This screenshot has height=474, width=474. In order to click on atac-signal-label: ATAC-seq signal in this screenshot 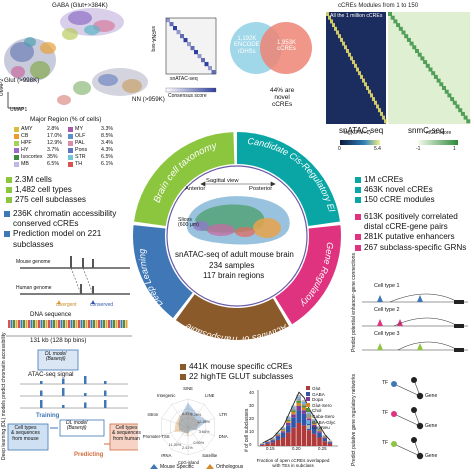, I will do `click(51, 374)`.